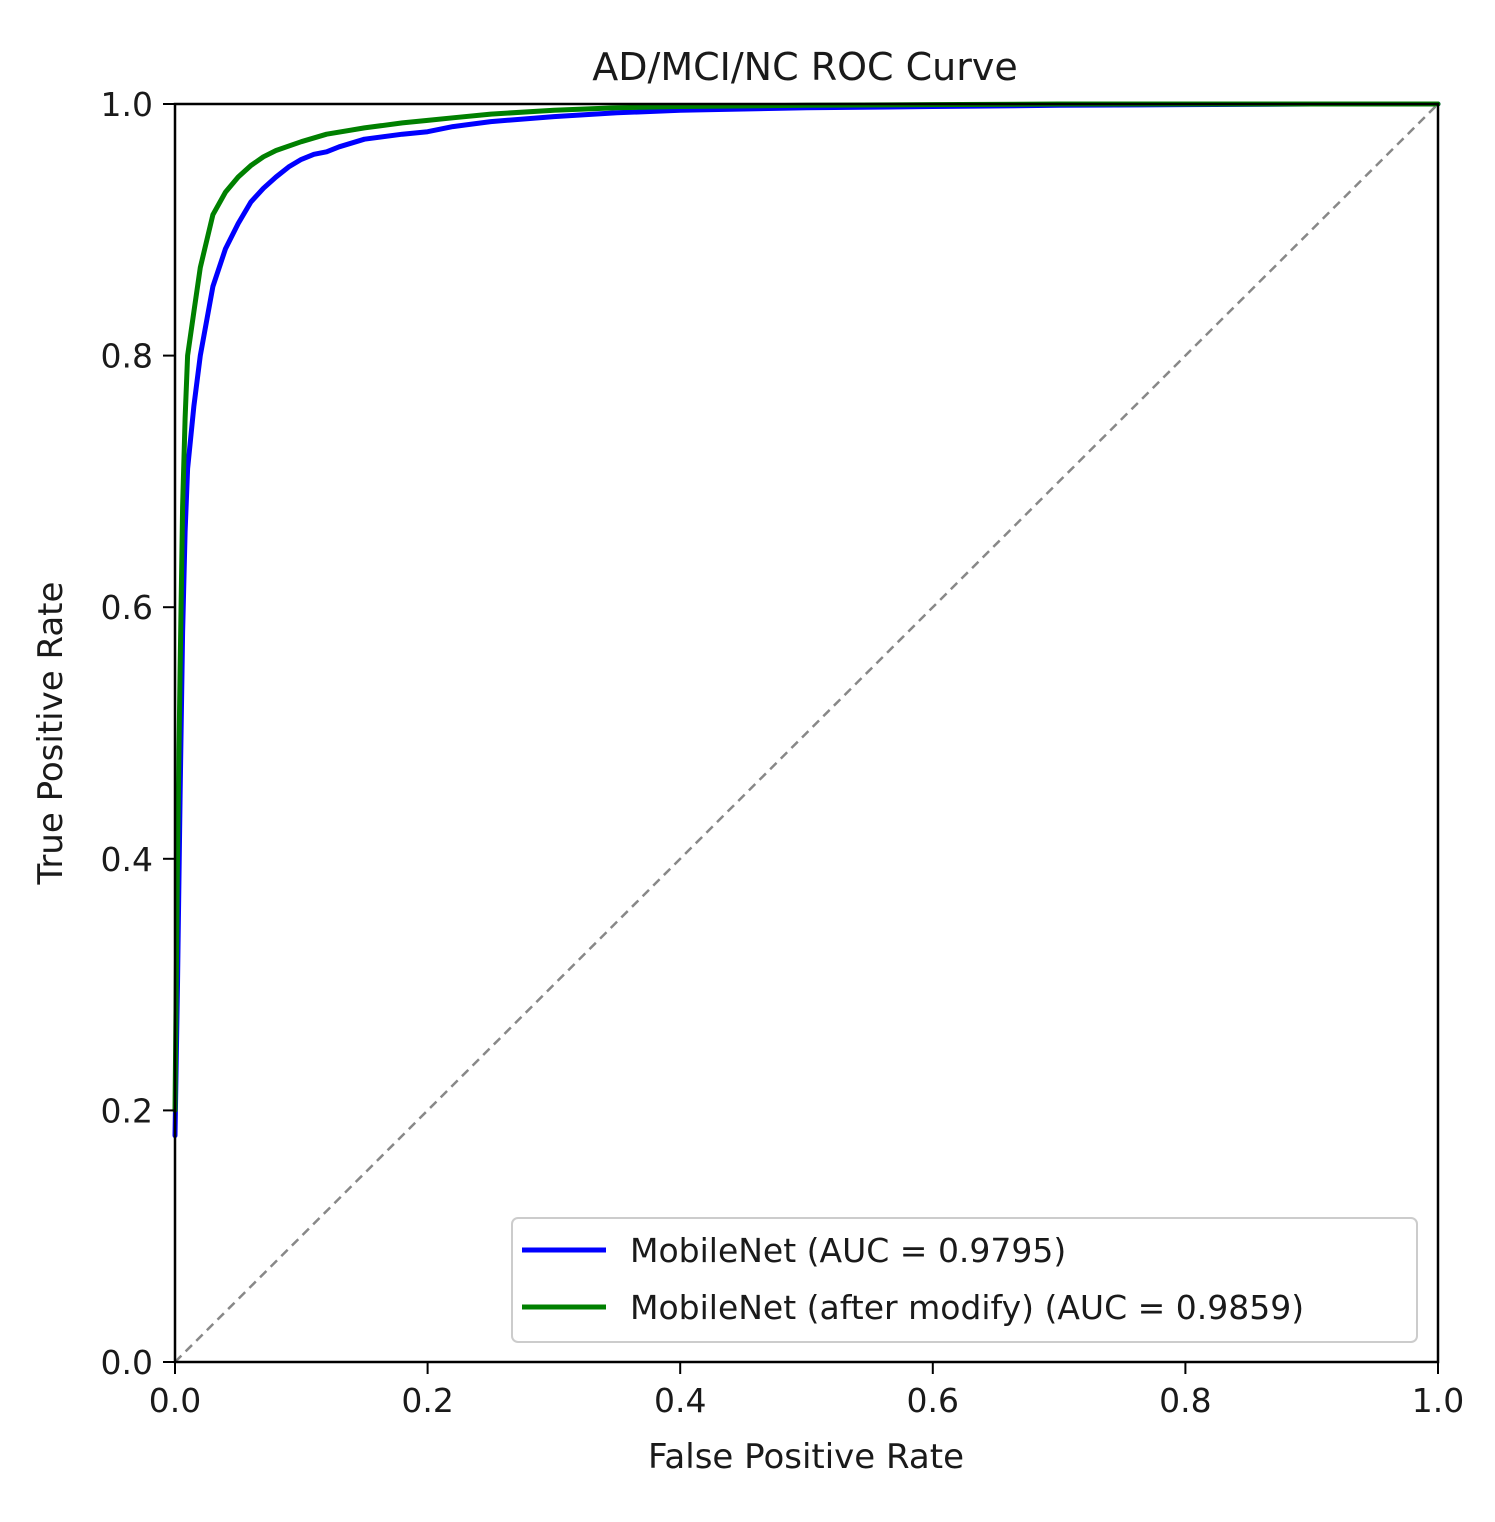 The height and width of the screenshot is (1522, 1495). I want to click on x-tick-label: 0.0, so click(175, 1400).